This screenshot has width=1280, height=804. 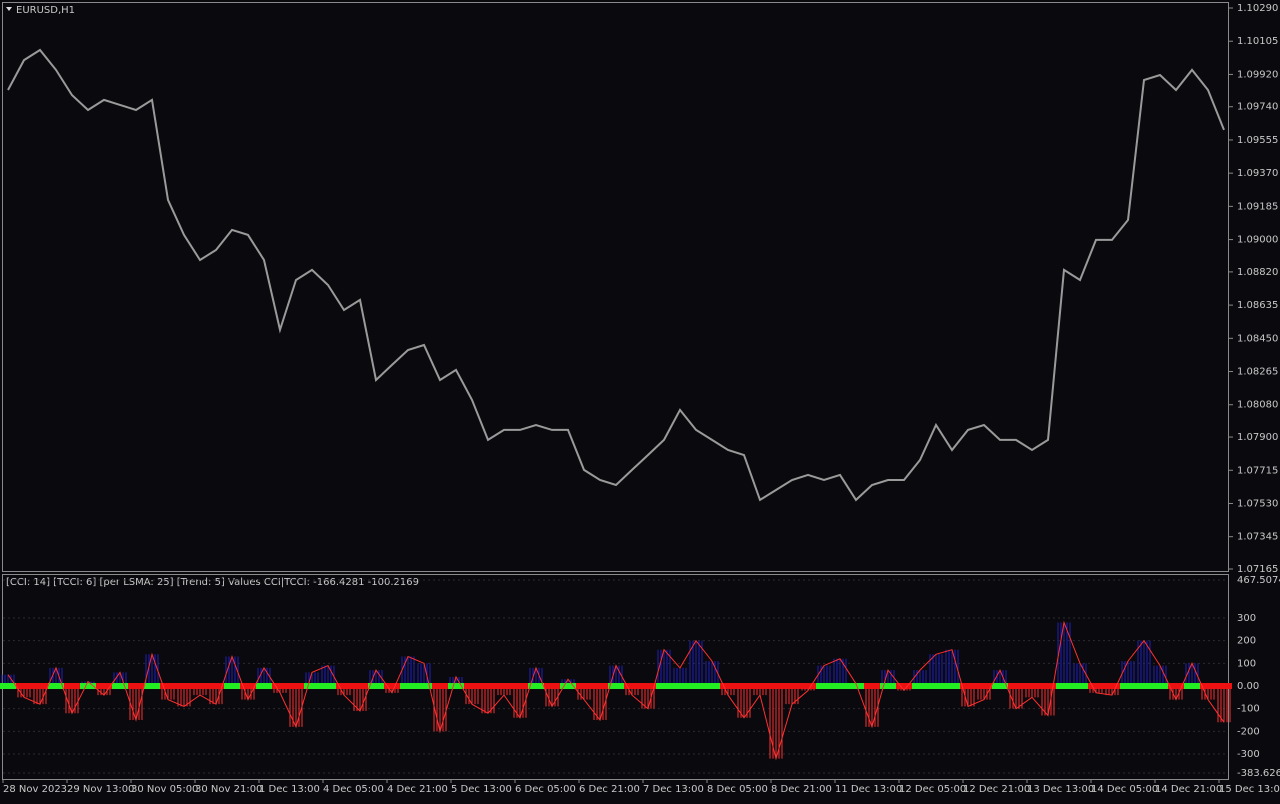 I want to click on x-tick-label: 30 Nov 05:00, so click(x=164, y=789).